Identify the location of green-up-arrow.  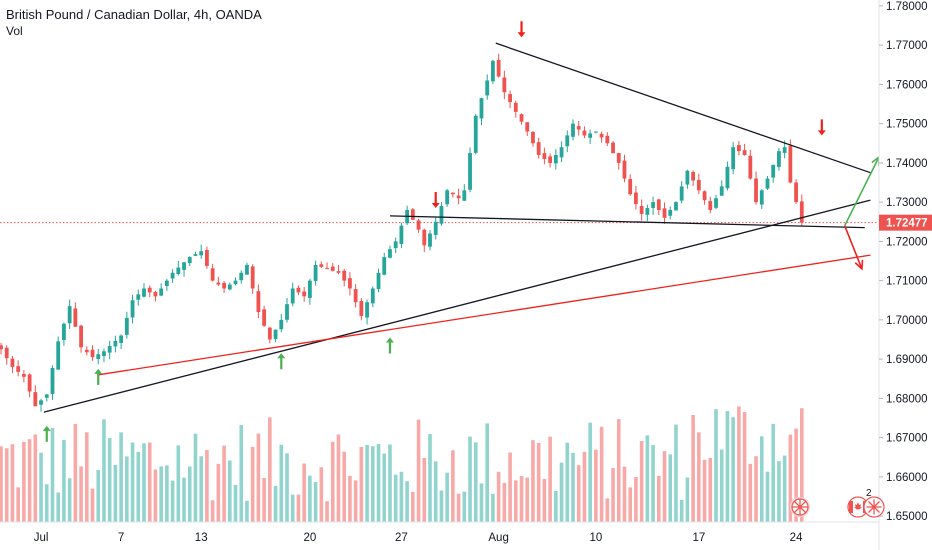
(98, 376).